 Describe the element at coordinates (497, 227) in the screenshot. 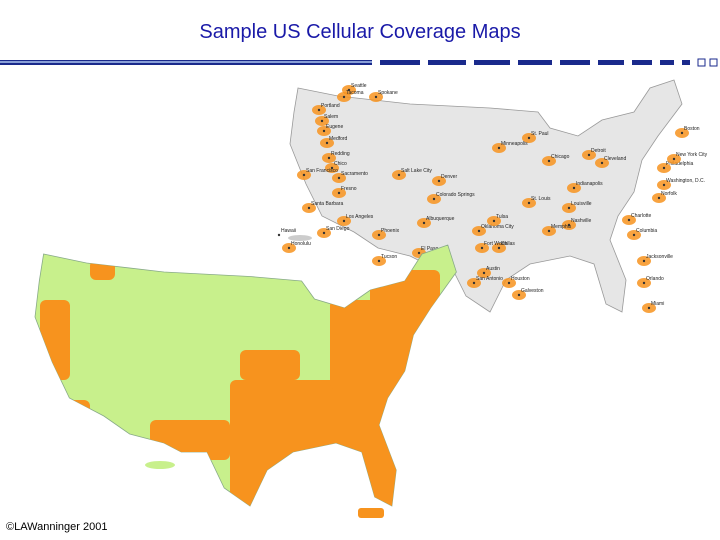

I see `city-label: Oklahoma City` at that location.